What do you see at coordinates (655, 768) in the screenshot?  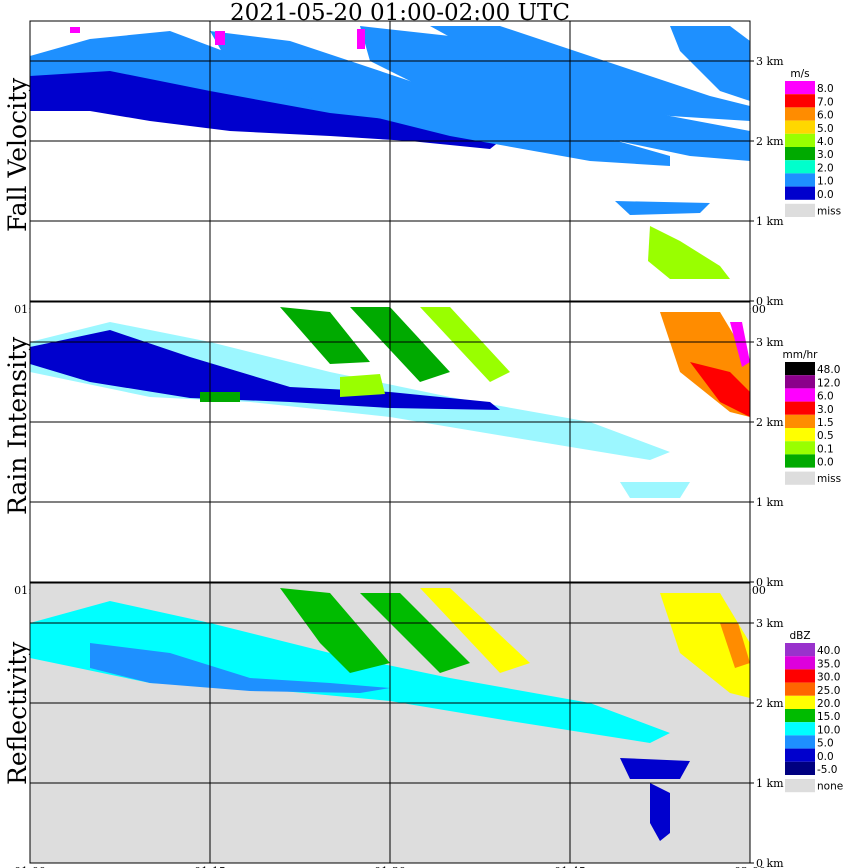 I see `echo-refl-lower` at bounding box center [655, 768].